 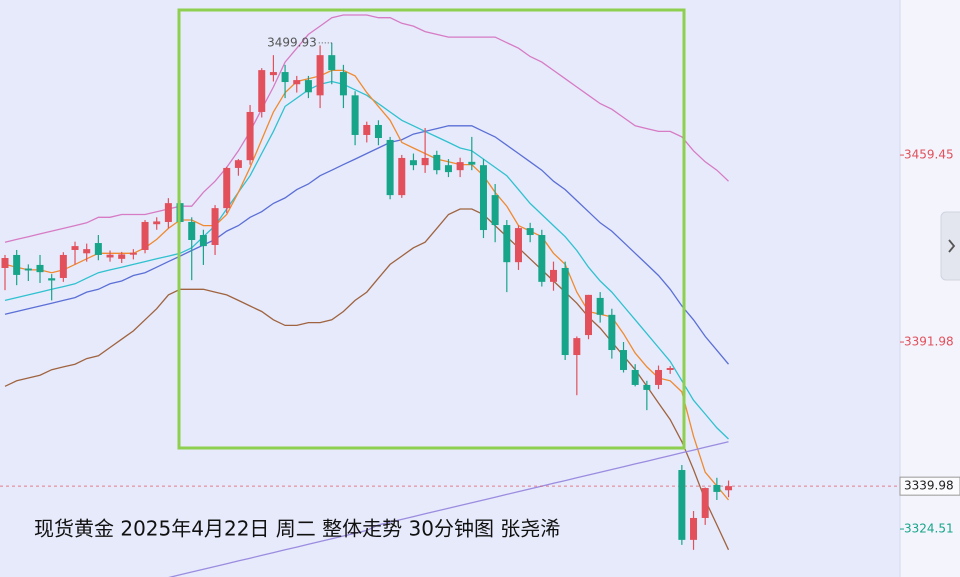 I want to click on expand-button, so click(x=950, y=246).